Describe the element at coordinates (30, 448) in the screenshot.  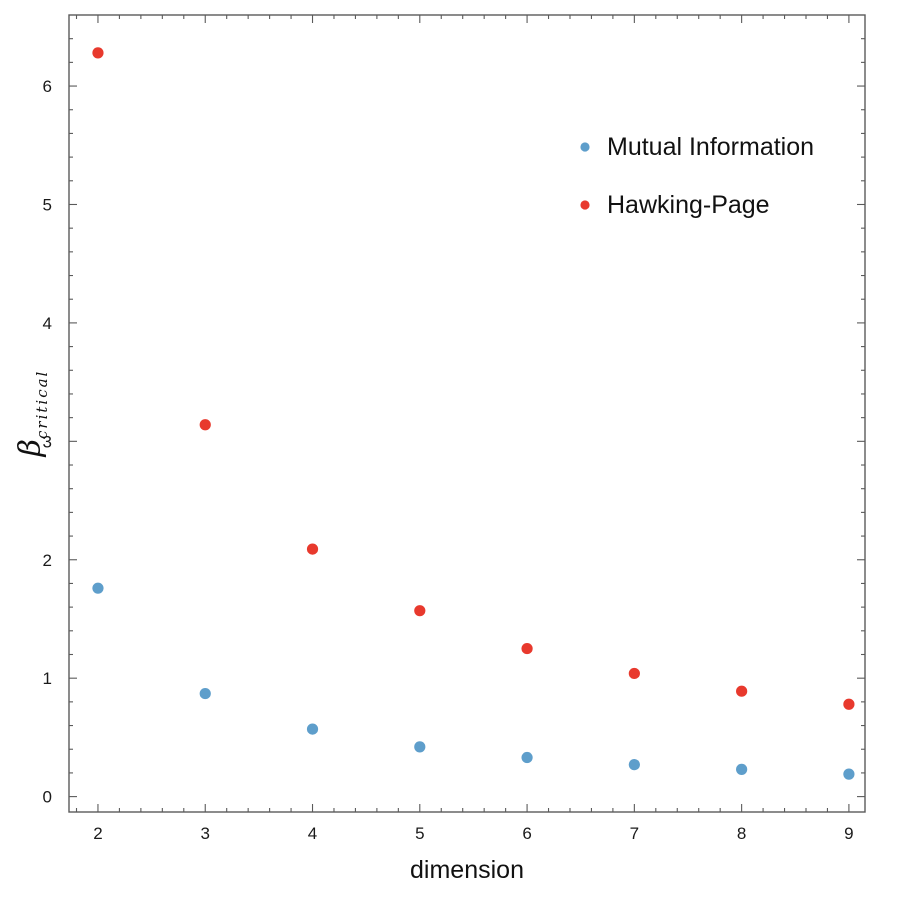
I see `y-axis-label-symbol: β` at that location.